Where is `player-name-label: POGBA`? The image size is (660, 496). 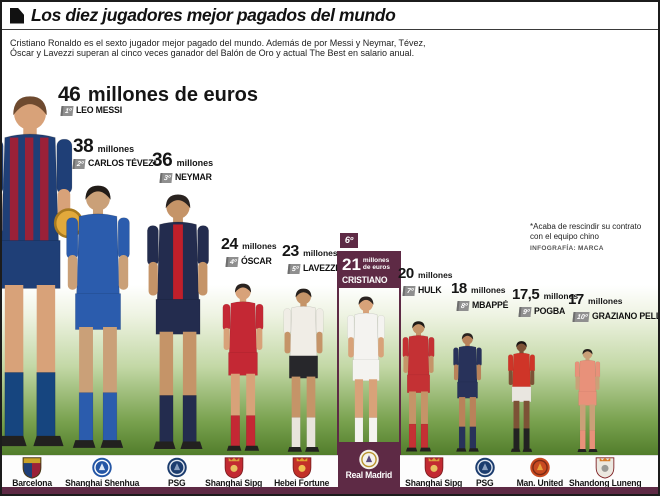 player-name-label: POGBA is located at coordinates (550, 311).